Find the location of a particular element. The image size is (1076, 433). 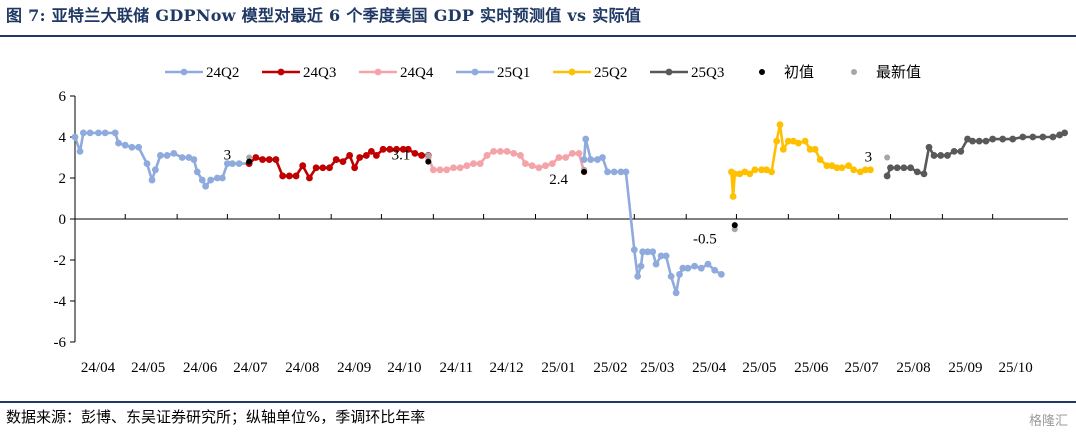

series-24Q2 is located at coordinates (162, 159).